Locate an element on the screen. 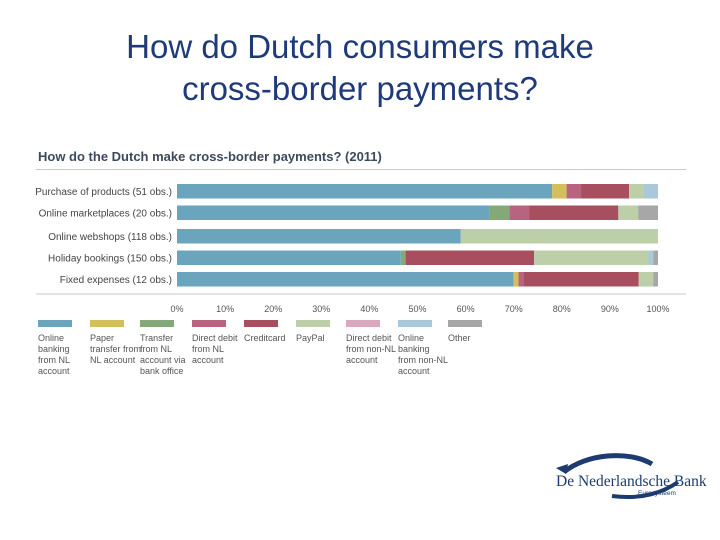 Image resolution: width=720 pixels, height=540 pixels. dnb-swoosh-icon is located at coordinates (618, 476).